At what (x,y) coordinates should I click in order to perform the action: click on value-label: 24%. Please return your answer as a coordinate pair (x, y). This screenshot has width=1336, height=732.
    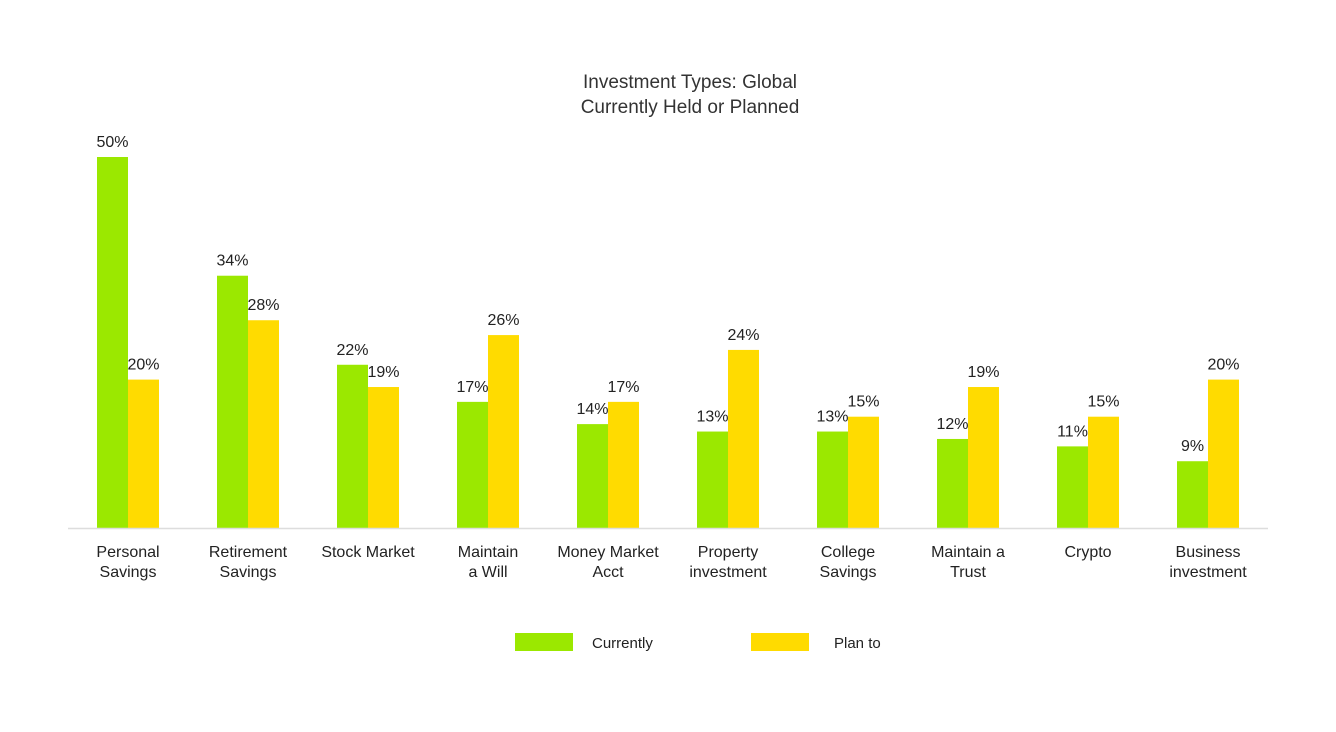
    Looking at the image, I should click on (743, 335).